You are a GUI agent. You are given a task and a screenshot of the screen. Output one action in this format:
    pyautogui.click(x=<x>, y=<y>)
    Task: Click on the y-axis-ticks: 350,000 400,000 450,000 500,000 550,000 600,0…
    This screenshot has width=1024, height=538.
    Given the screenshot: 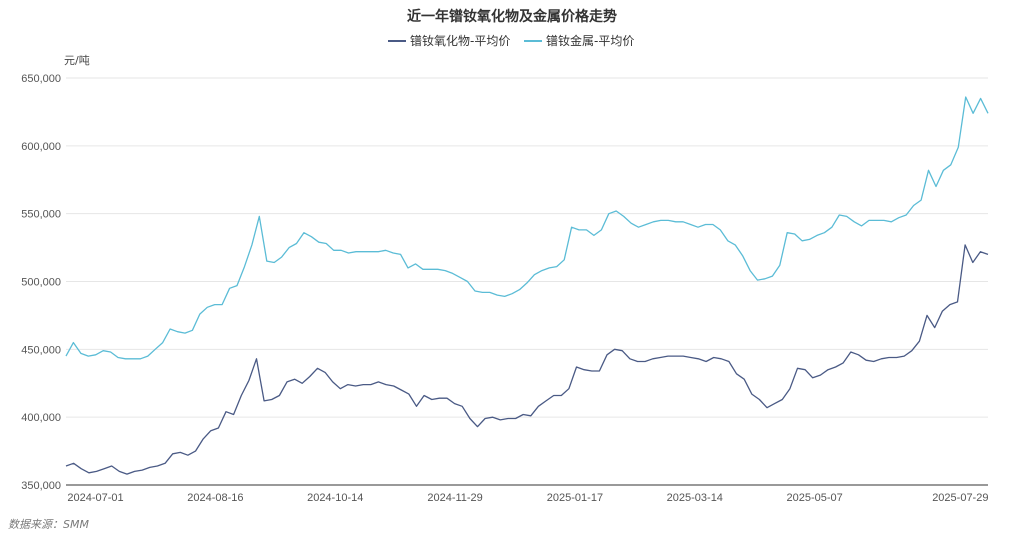 What is the action you would take?
    pyautogui.click(x=41, y=282)
    